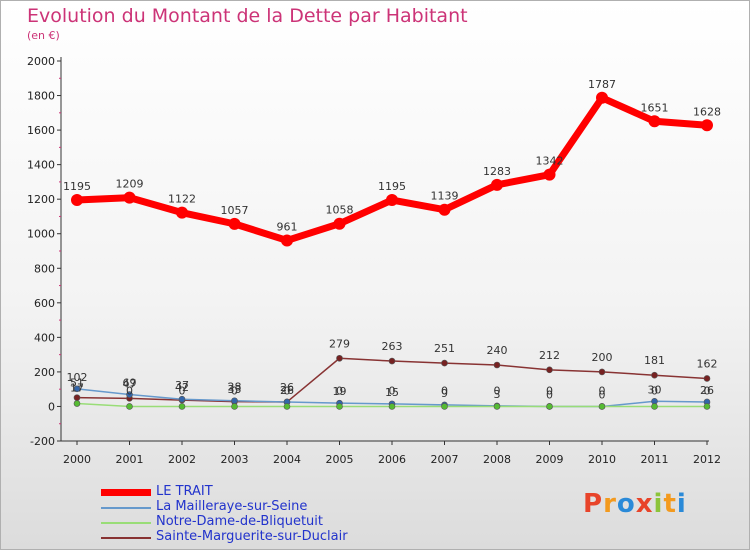  I want to click on data-label: 69, so click(130, 383).